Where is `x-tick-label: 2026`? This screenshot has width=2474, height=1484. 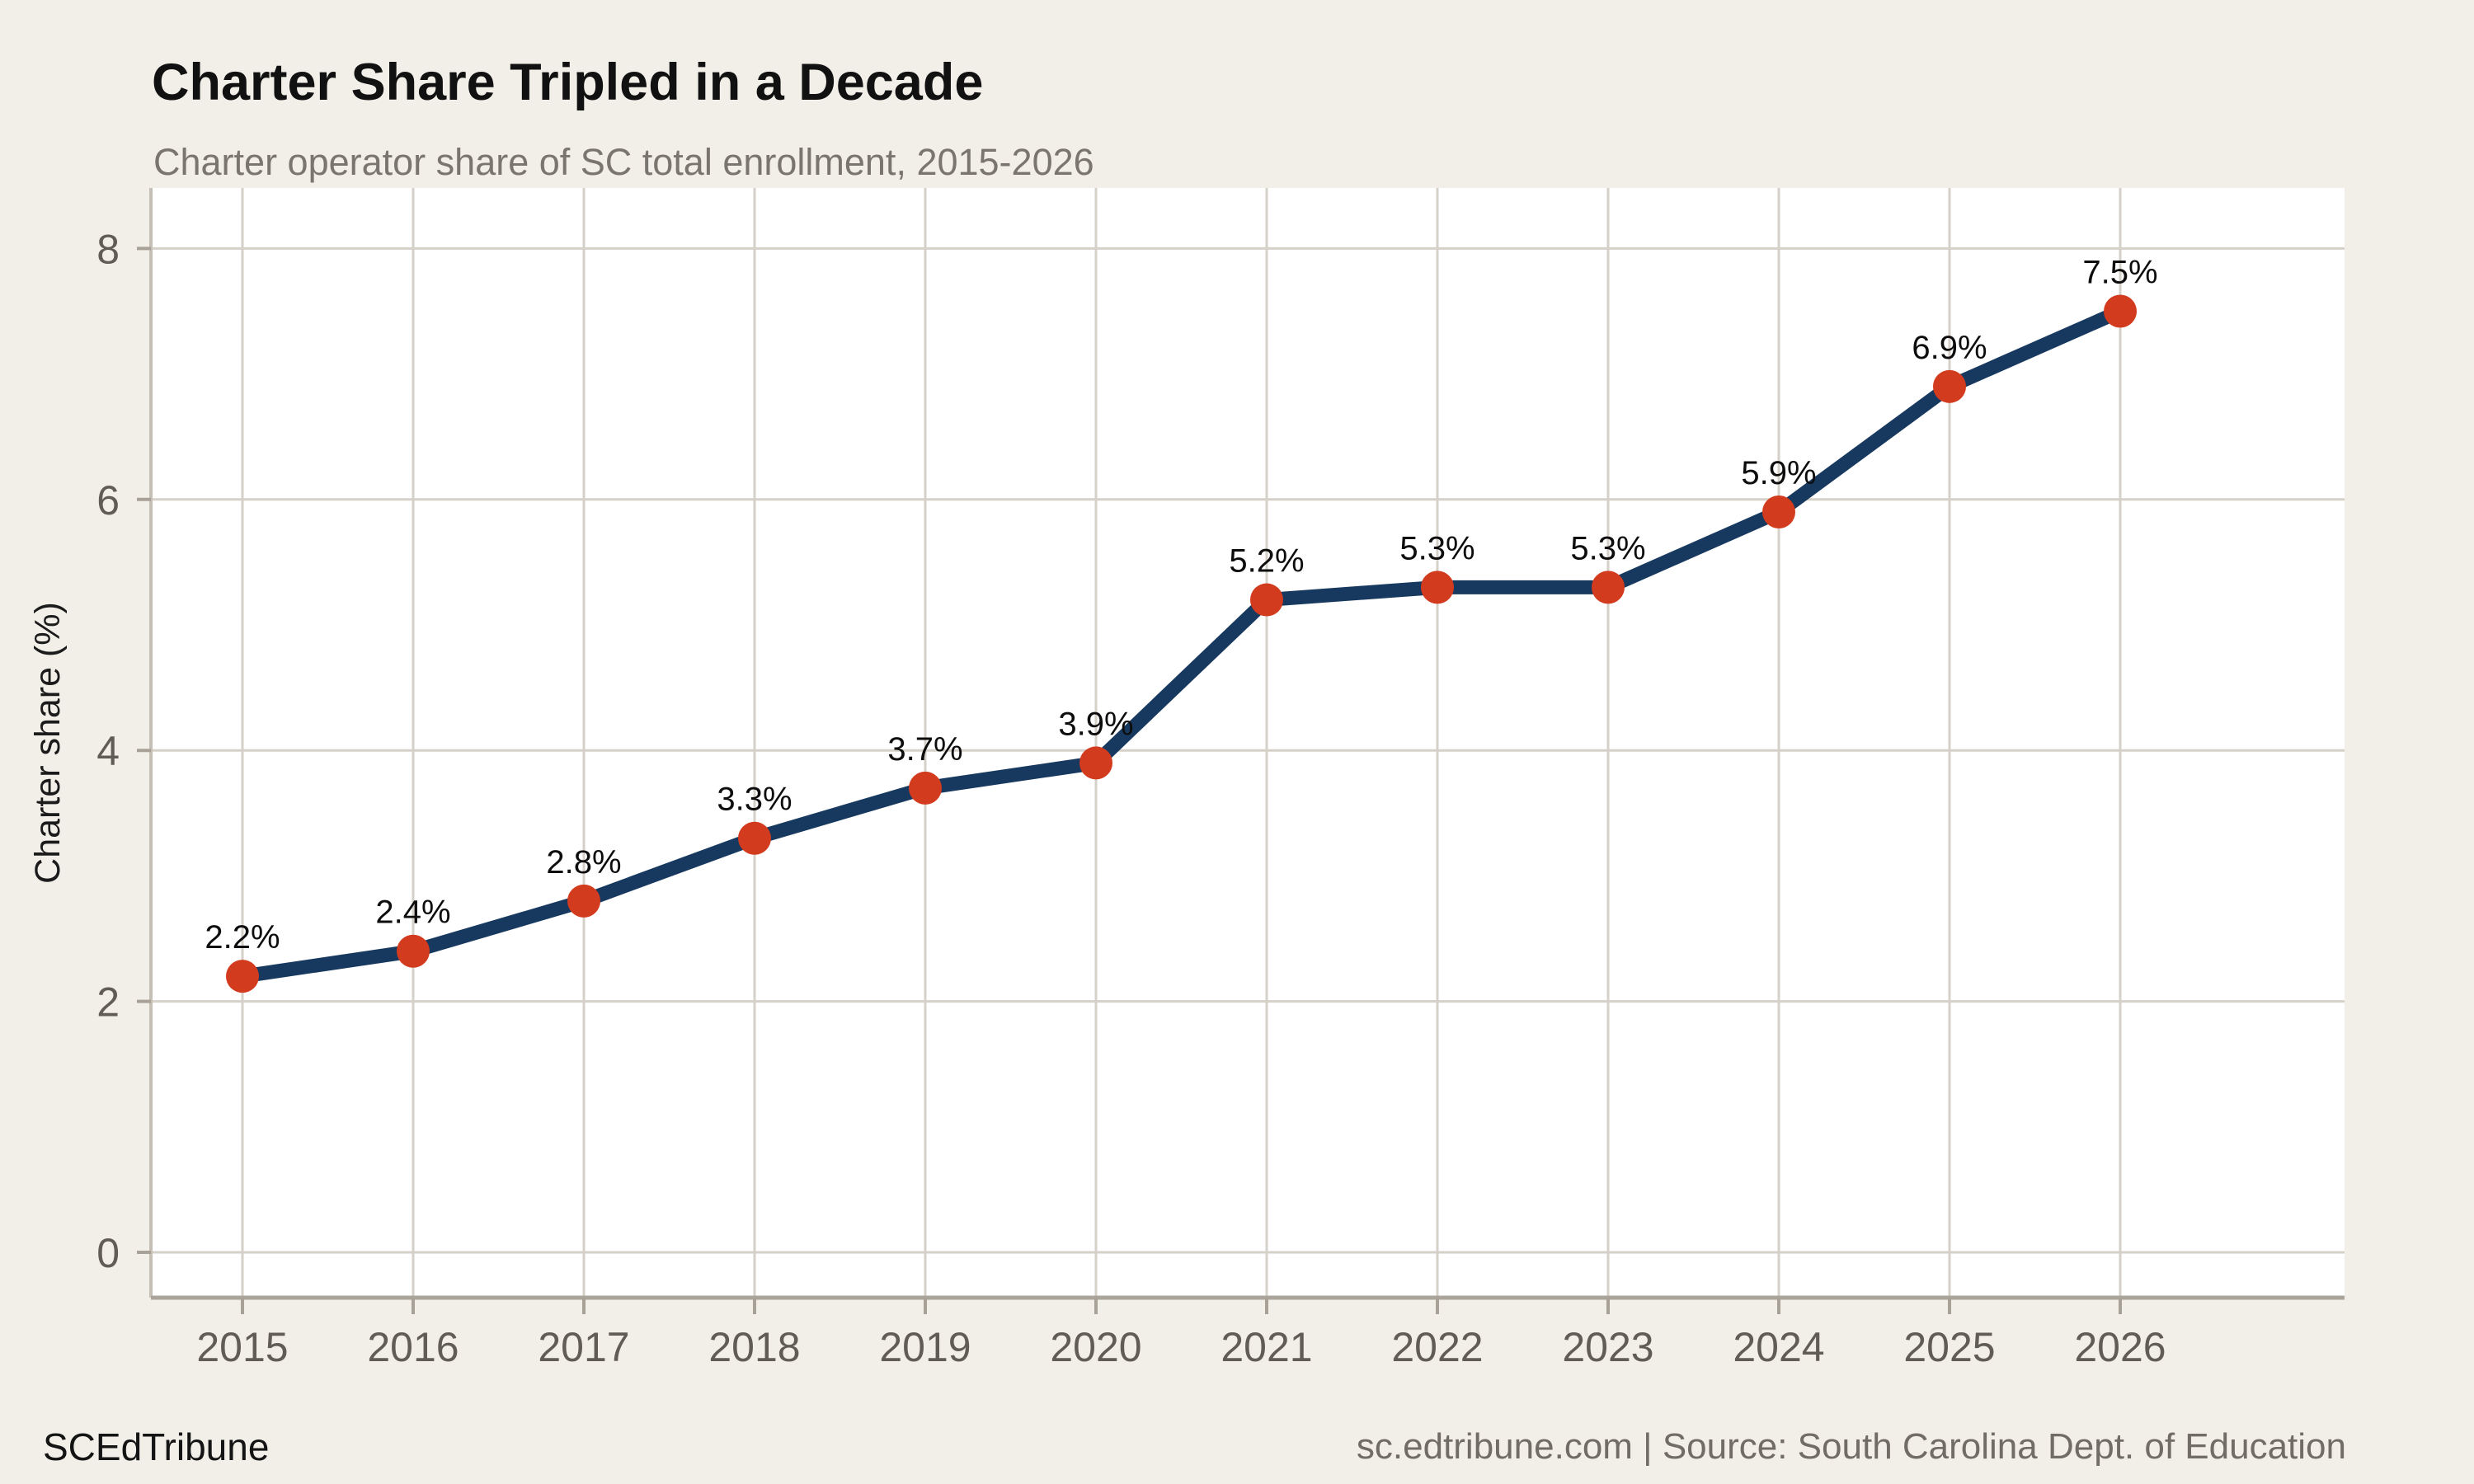 x-tick-label: 2026 is located at coordinates (2120, 1347).